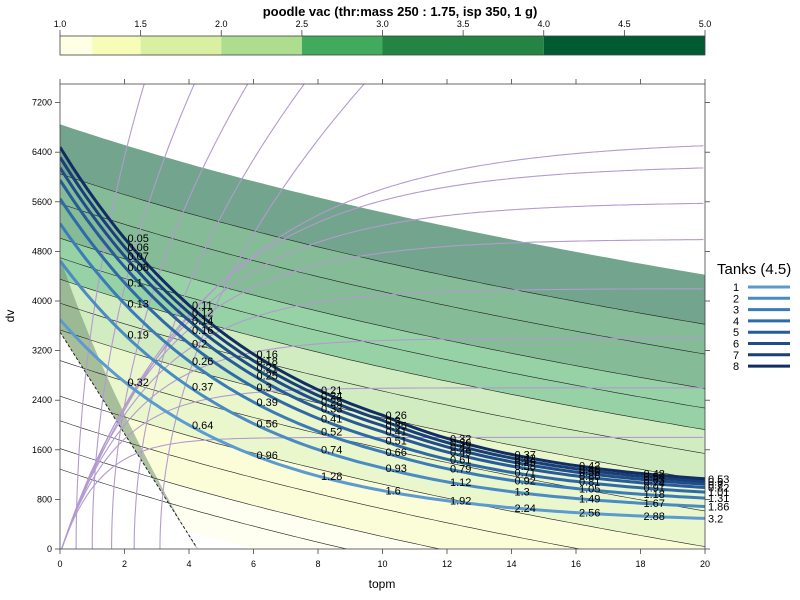 This screenshot has height=600, width=800. Describe the element at coordinates (715, 519) in the screenshot. I see `tank-label: 3.2` at that location.